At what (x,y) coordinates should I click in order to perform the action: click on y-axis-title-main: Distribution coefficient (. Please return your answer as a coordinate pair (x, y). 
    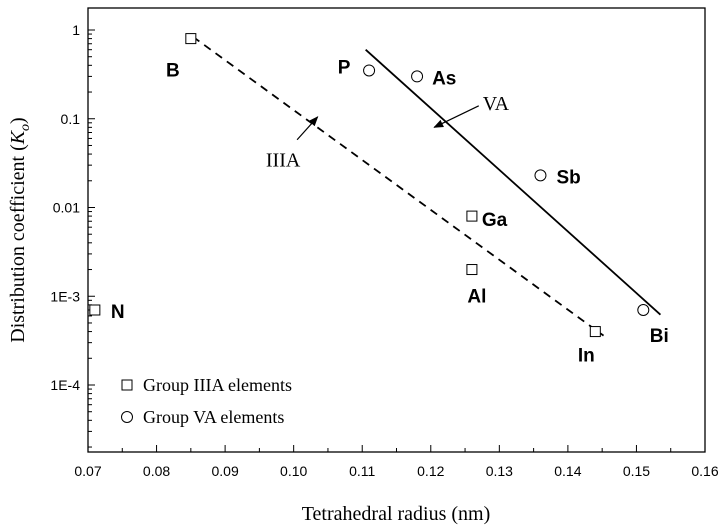
    Looking at the image, I should click on (18, 243).